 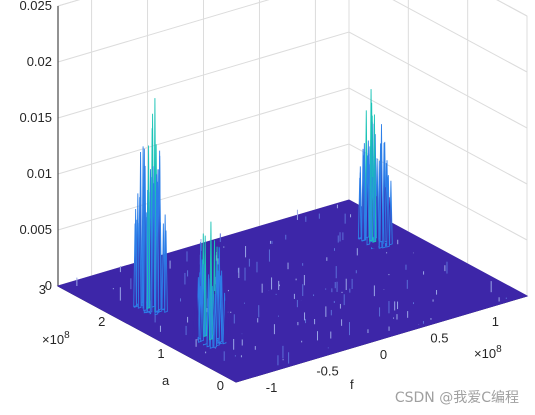 I want to click on y-axis-label: a, so click(x=166, y=380).